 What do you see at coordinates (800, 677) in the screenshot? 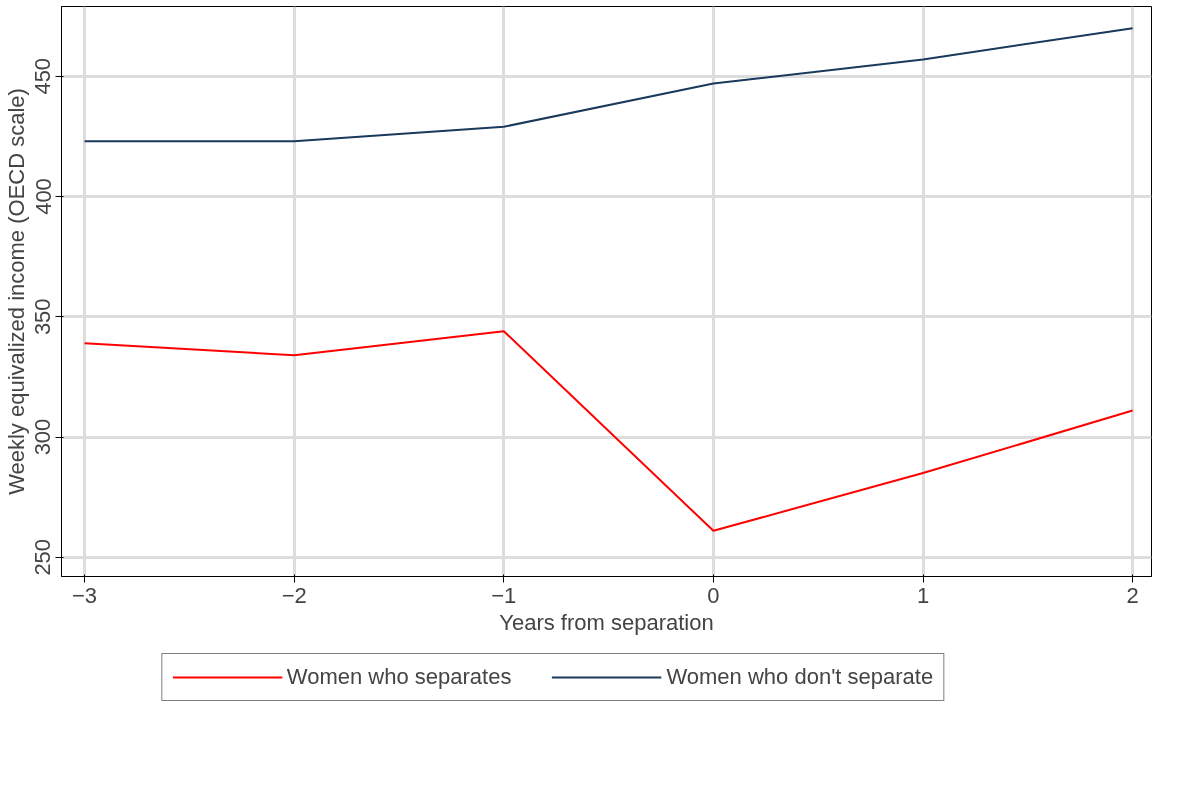
I see `legend-label: Women who don't separate` at bounding box center [800, 677].